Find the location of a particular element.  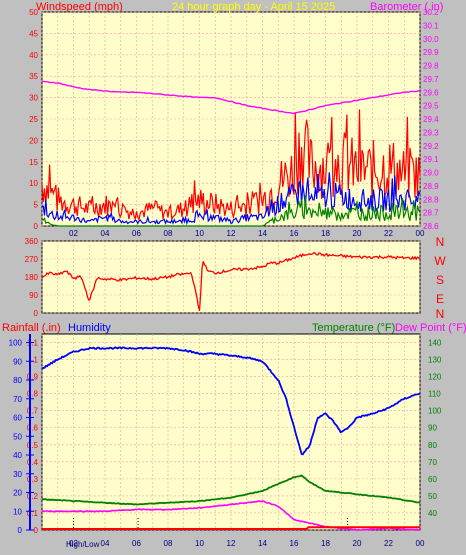

temperature-tick-label: 70 is located at coordinates (432, 462).